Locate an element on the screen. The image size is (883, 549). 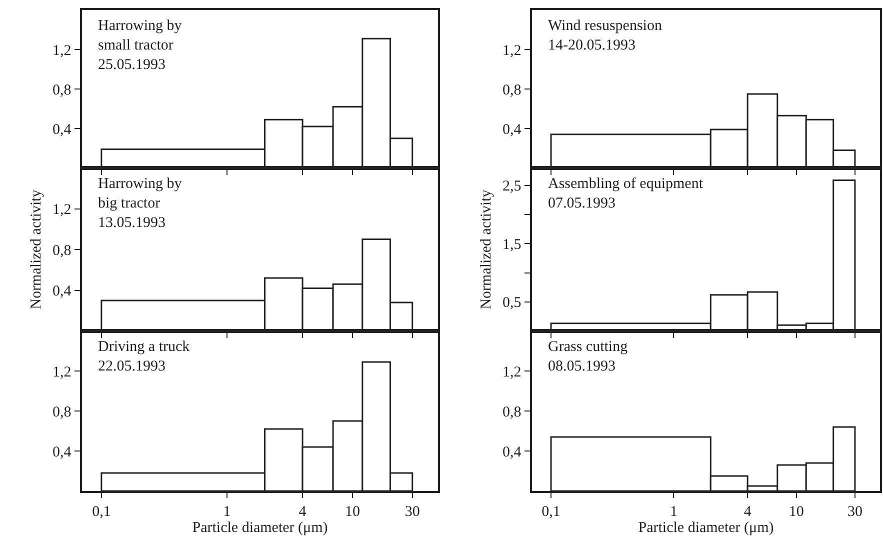
text: Assembling of equipment 07.05.1993 is located at coordinates (626, 194).